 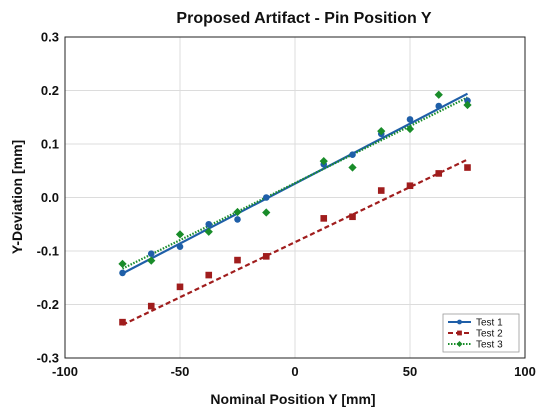 I want to click on x-axis-label: Nominal Position Y [mm], so click(x=292, y=399).